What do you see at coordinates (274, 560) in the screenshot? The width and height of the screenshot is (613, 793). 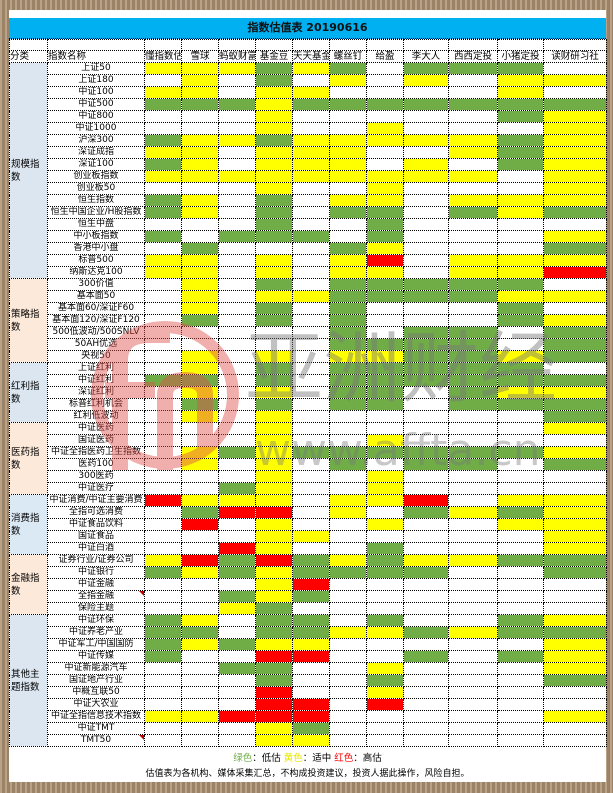 I see `valuation-cell-high` at bounding box center [274, 560].